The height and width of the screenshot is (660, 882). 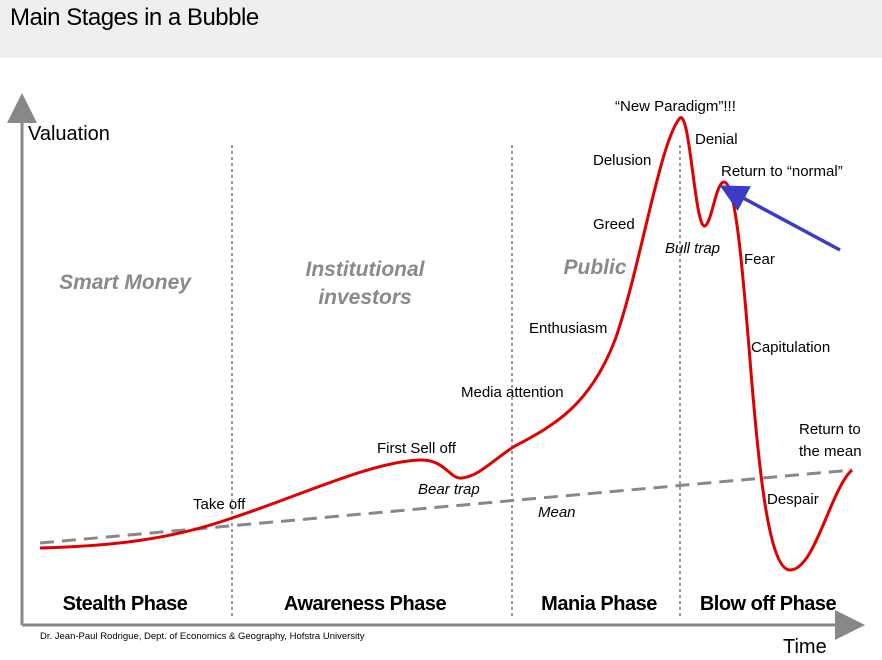 What do you see at coordinates (219, 504) in the screenshot?
I see `stage-label: Take off` at bounding box center [219, 504].